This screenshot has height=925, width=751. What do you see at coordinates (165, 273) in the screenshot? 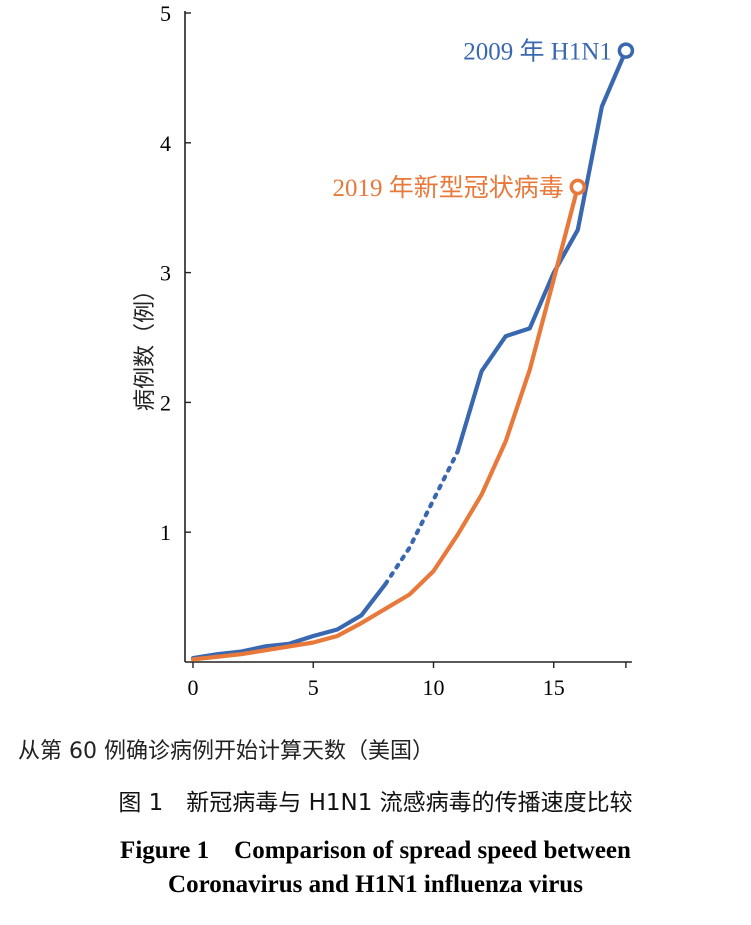
I see `y-tick-label-3: 3` at bounding box center [165, 273].